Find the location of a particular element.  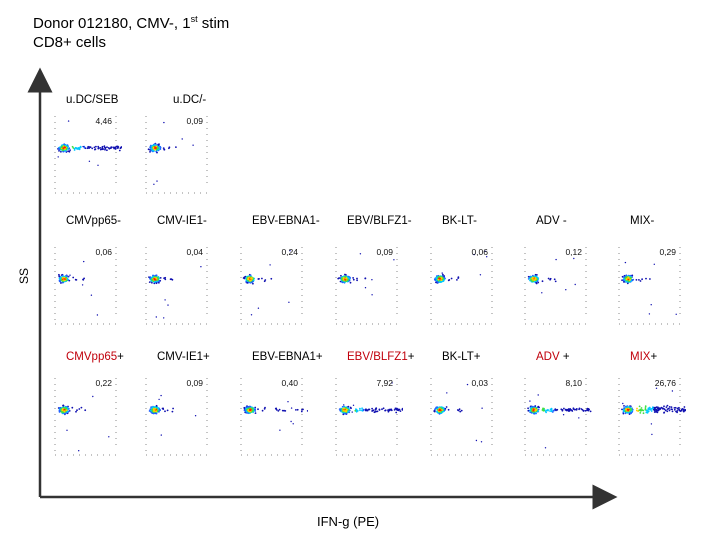

gate-percentage: 0,03 is located at coordinates (479, 383).